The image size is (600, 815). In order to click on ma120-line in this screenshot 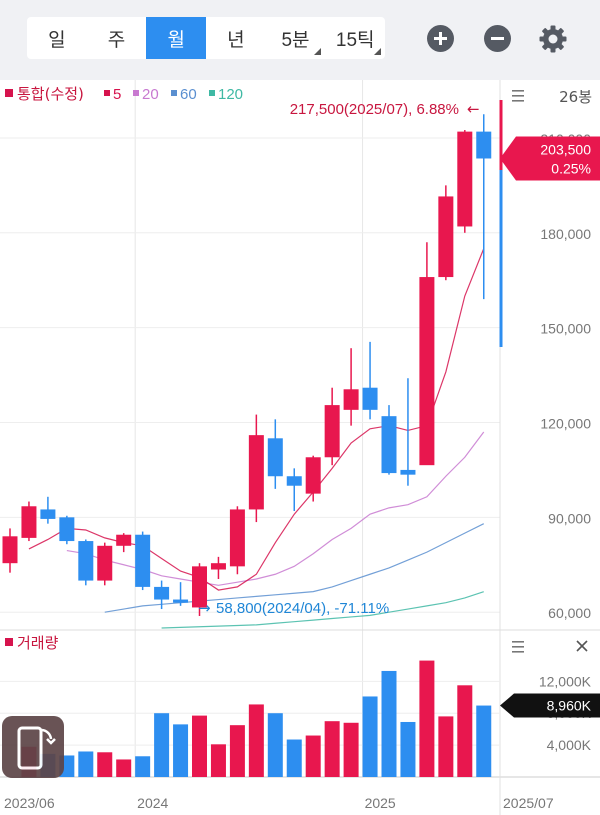, I will do `click(322, 610)`.